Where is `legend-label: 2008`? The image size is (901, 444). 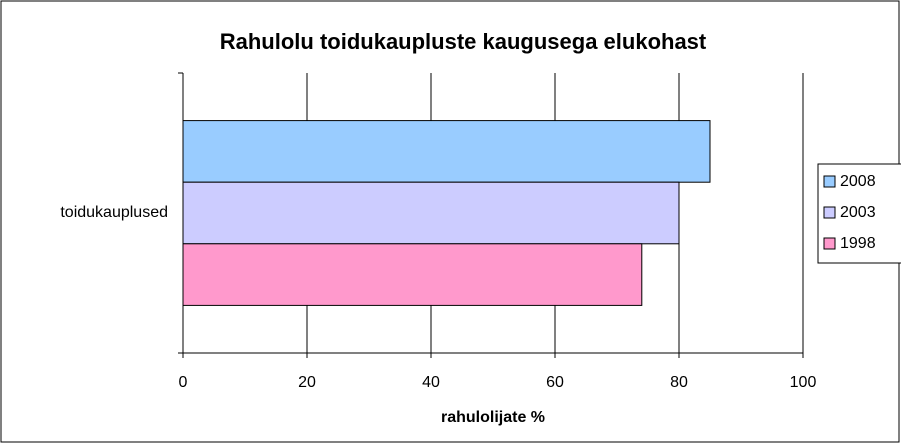
legend-label: 2008 is located at coordinates (858, 181).